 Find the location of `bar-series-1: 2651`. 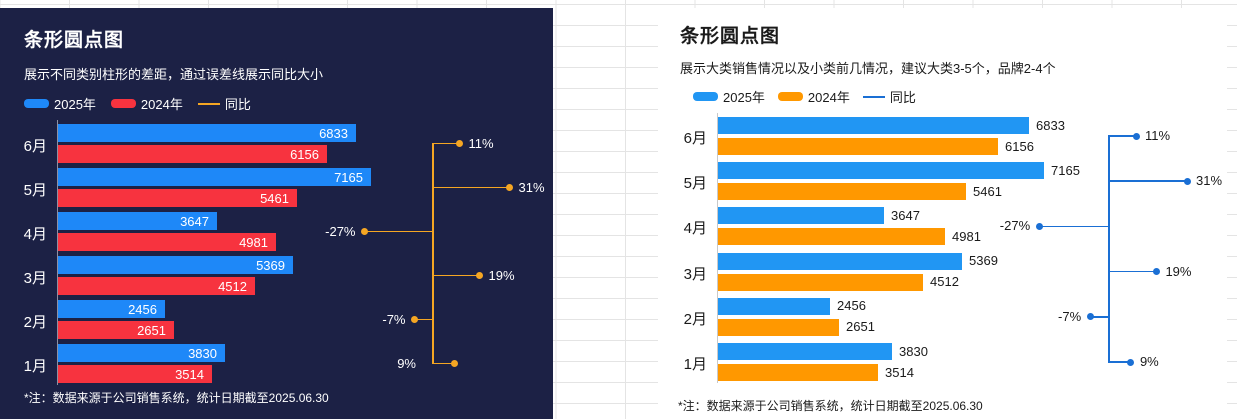

bar-series-1: 2651 is located at coordinates (116, 330).